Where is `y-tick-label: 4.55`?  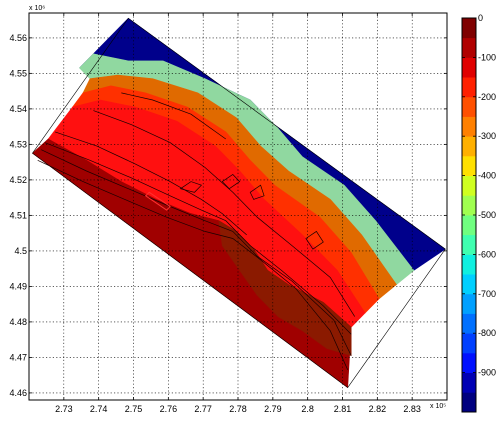
y-tick-label: 4.55 is located at coordinates (18, 73).